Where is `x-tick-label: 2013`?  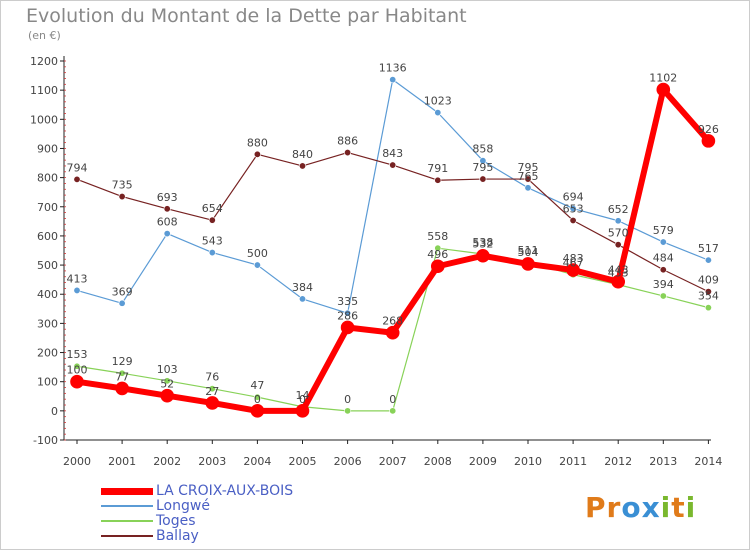
x-tick-label: 2013 is located at coordinates (663, 461).